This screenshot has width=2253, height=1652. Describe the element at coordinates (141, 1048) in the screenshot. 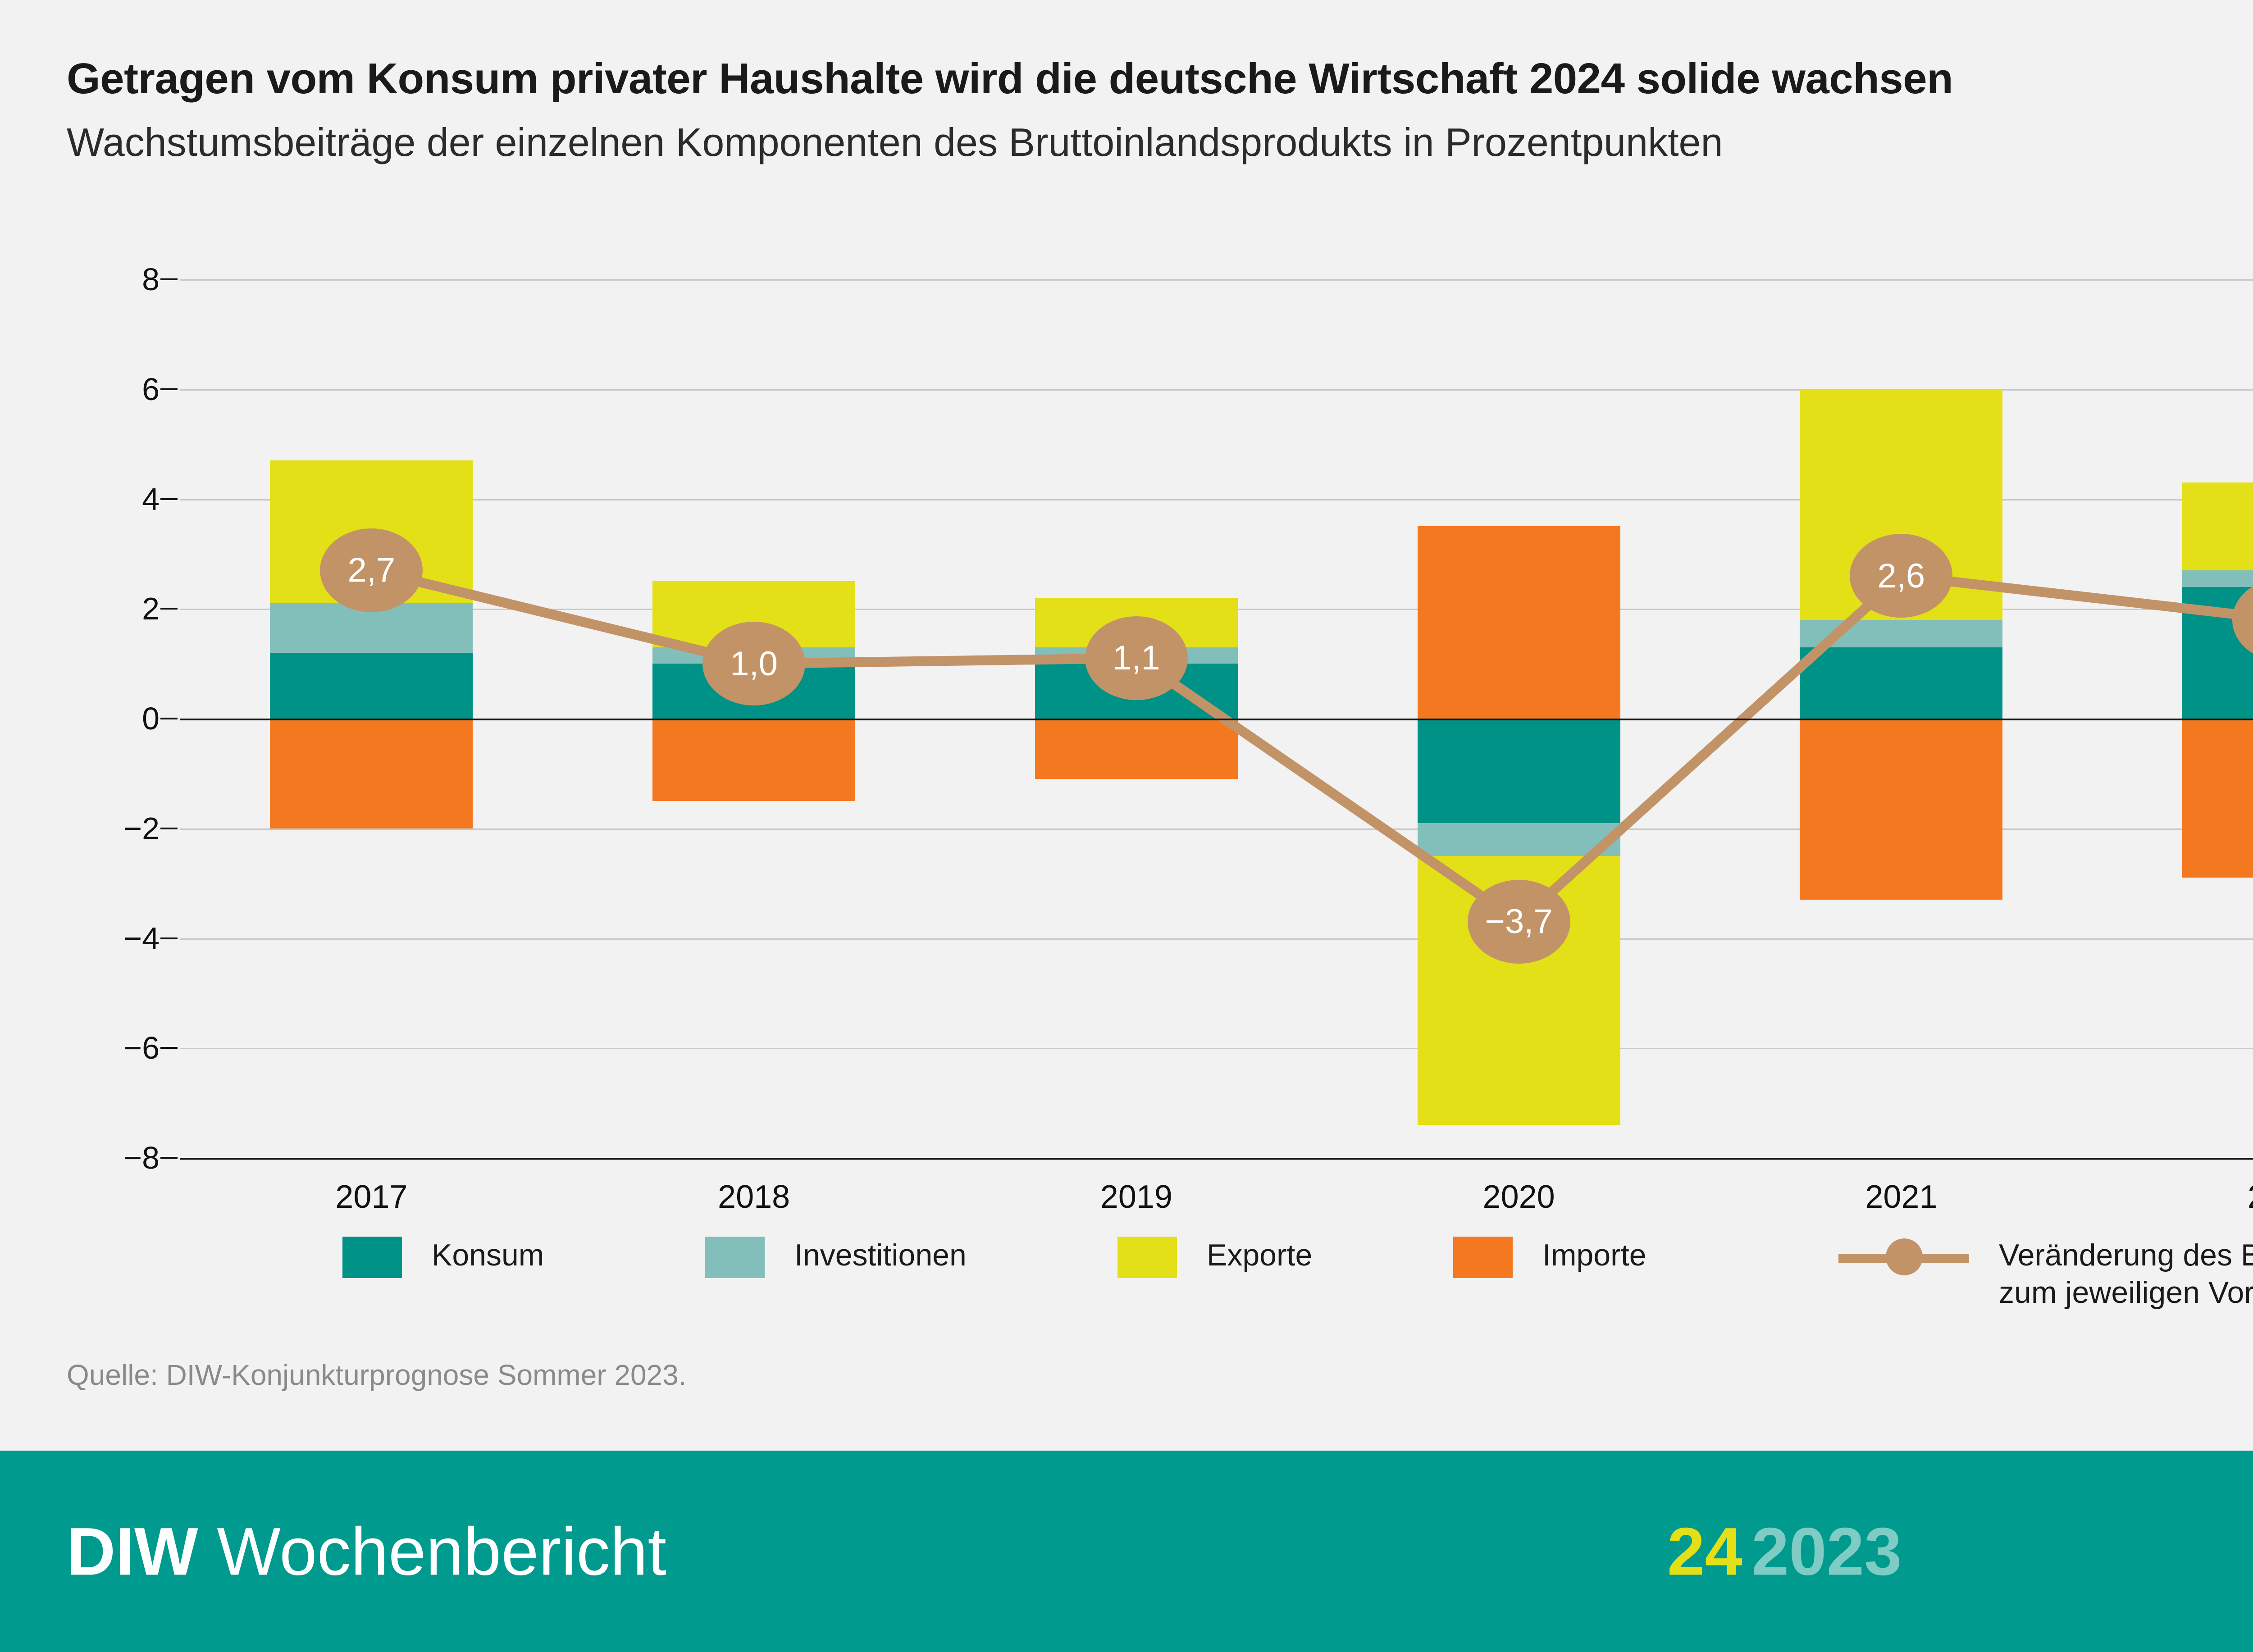

I see `y-axis-tick-label: −6` at that location.